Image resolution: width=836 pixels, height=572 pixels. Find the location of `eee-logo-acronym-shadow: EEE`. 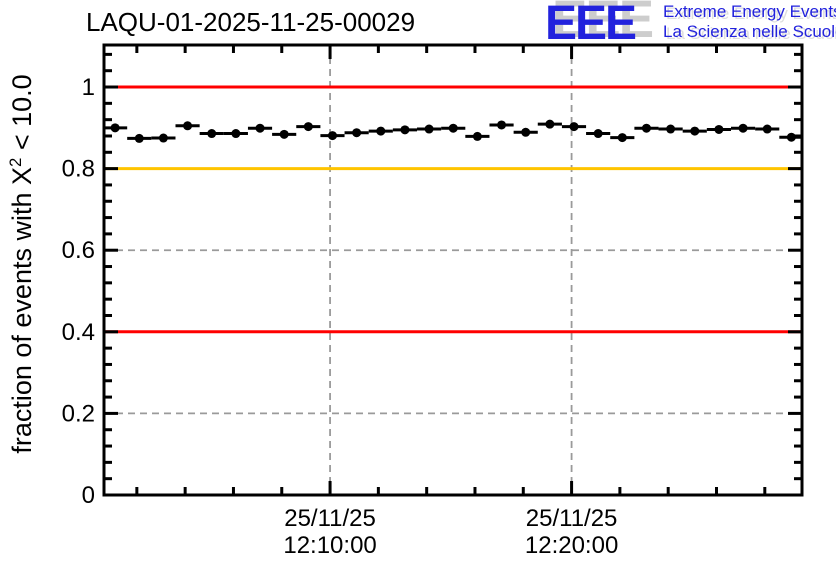

eee-logo-acronym-shadow: EEE is located at coordinates (603, 24).